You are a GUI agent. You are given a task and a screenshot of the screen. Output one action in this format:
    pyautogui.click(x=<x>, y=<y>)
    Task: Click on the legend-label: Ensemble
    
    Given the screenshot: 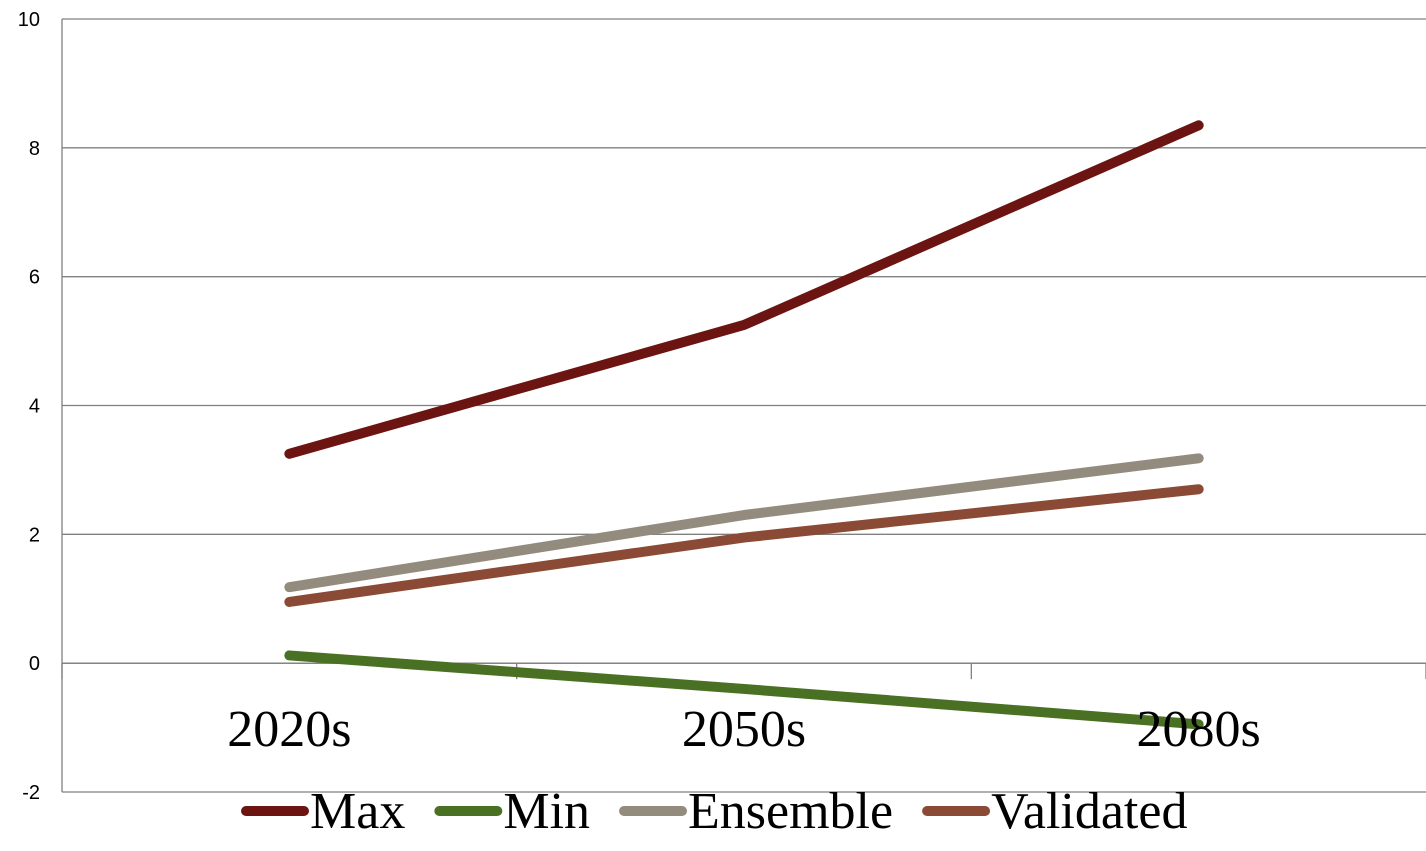 What is the action you would take?
    pyautogui.click(x=790, y=811)
    